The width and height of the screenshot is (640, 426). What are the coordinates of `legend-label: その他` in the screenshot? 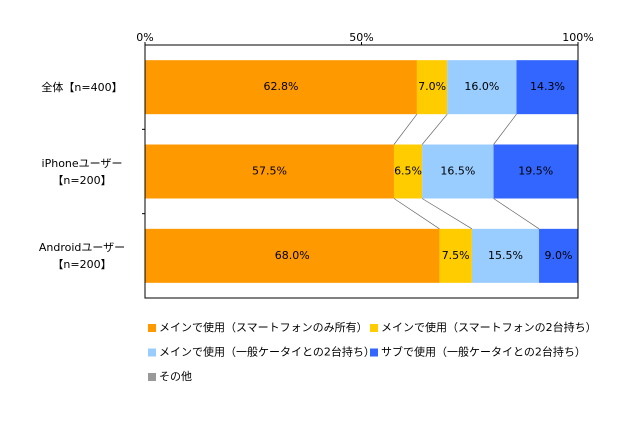 It's located at (175, 376).